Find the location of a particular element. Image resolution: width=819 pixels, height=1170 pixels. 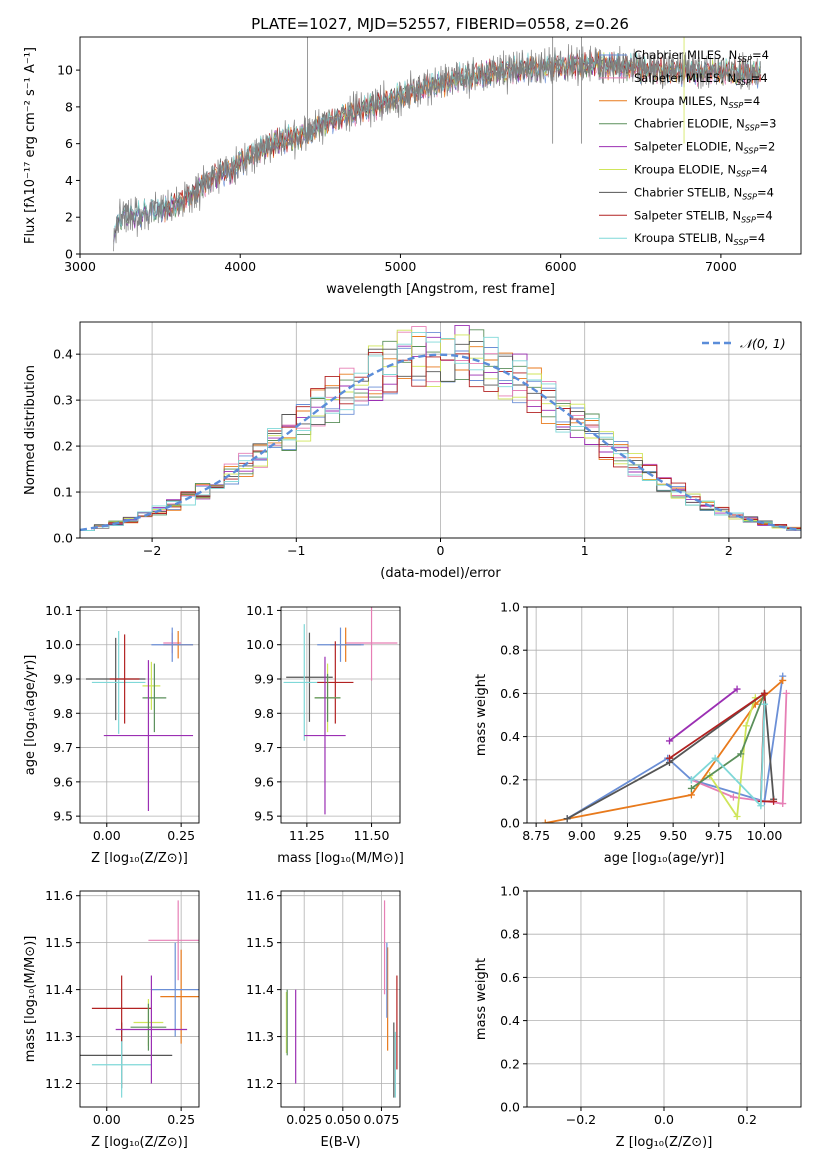

legend-entry: 𝒩(0, 1) is located at coordinates (763, 343).